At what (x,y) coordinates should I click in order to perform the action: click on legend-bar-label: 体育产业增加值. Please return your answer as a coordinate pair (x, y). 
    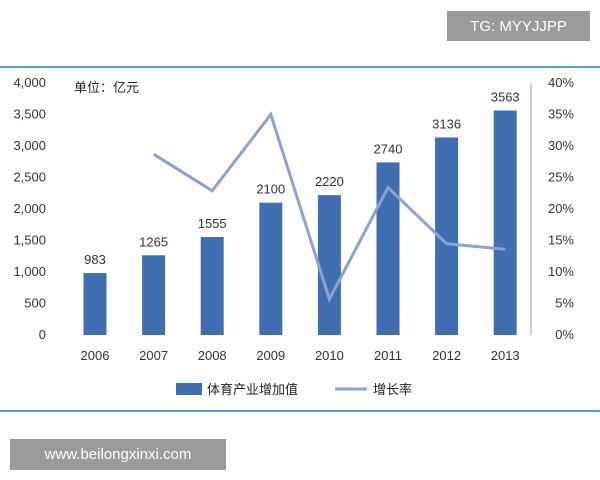
    Looking at the image, I should click on (252, 390).